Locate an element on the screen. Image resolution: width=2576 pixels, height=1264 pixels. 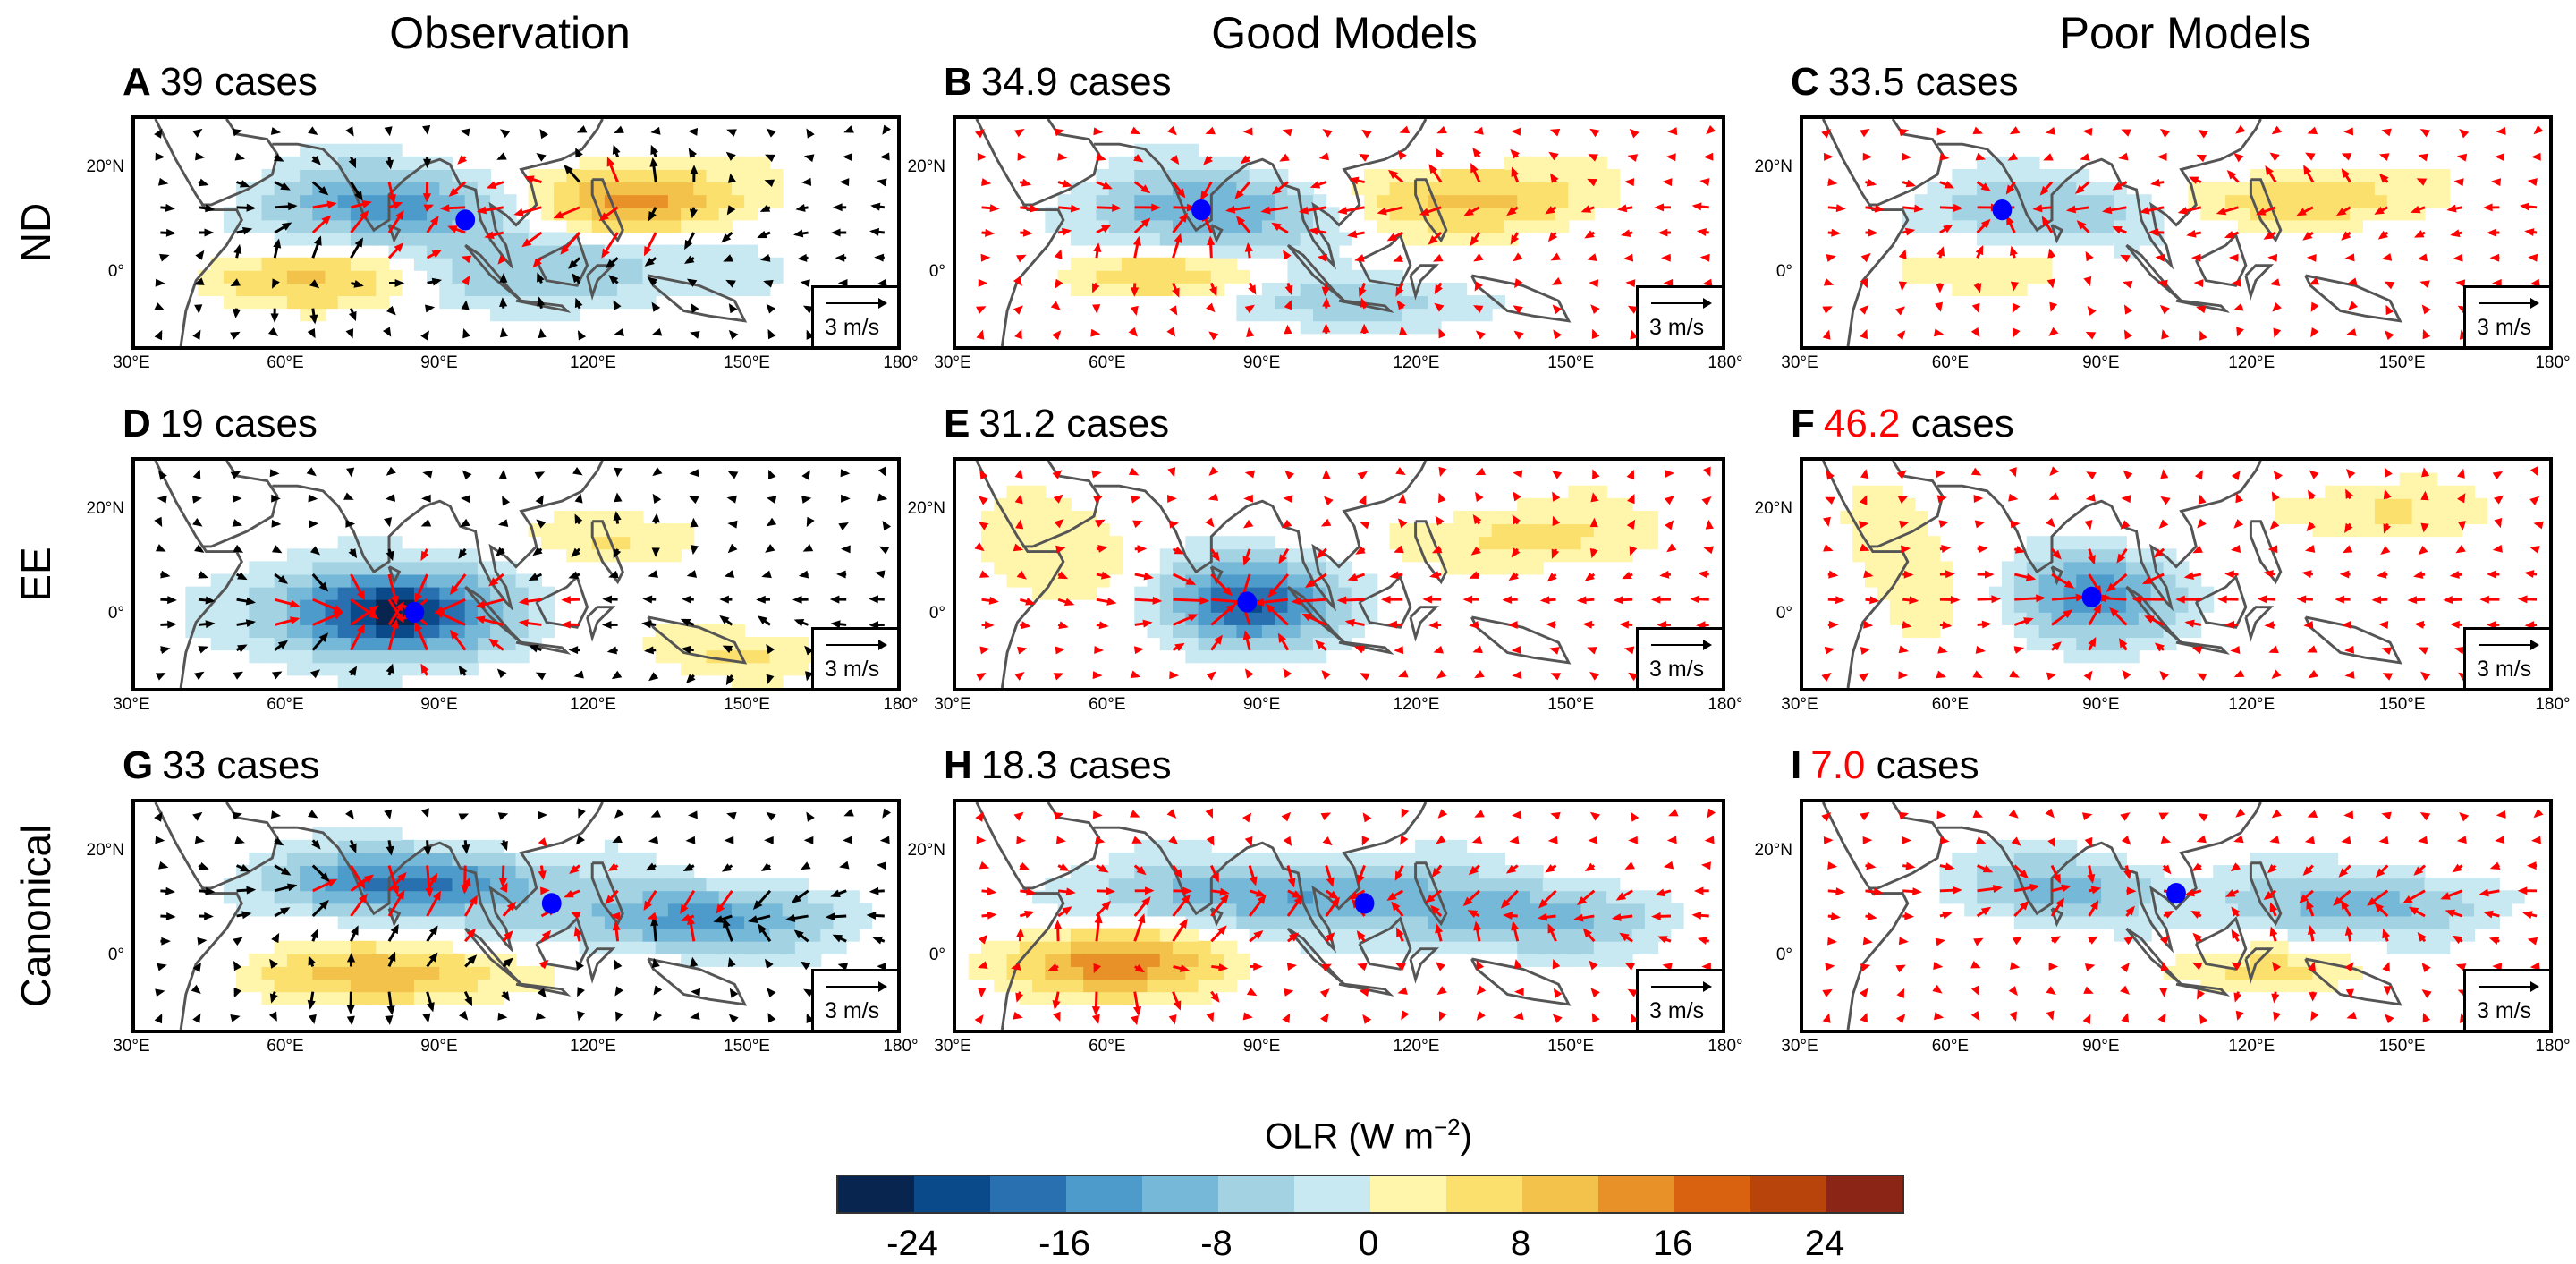
vector-scale-legend: 3 m/s is located at coordinates (1679, 316).